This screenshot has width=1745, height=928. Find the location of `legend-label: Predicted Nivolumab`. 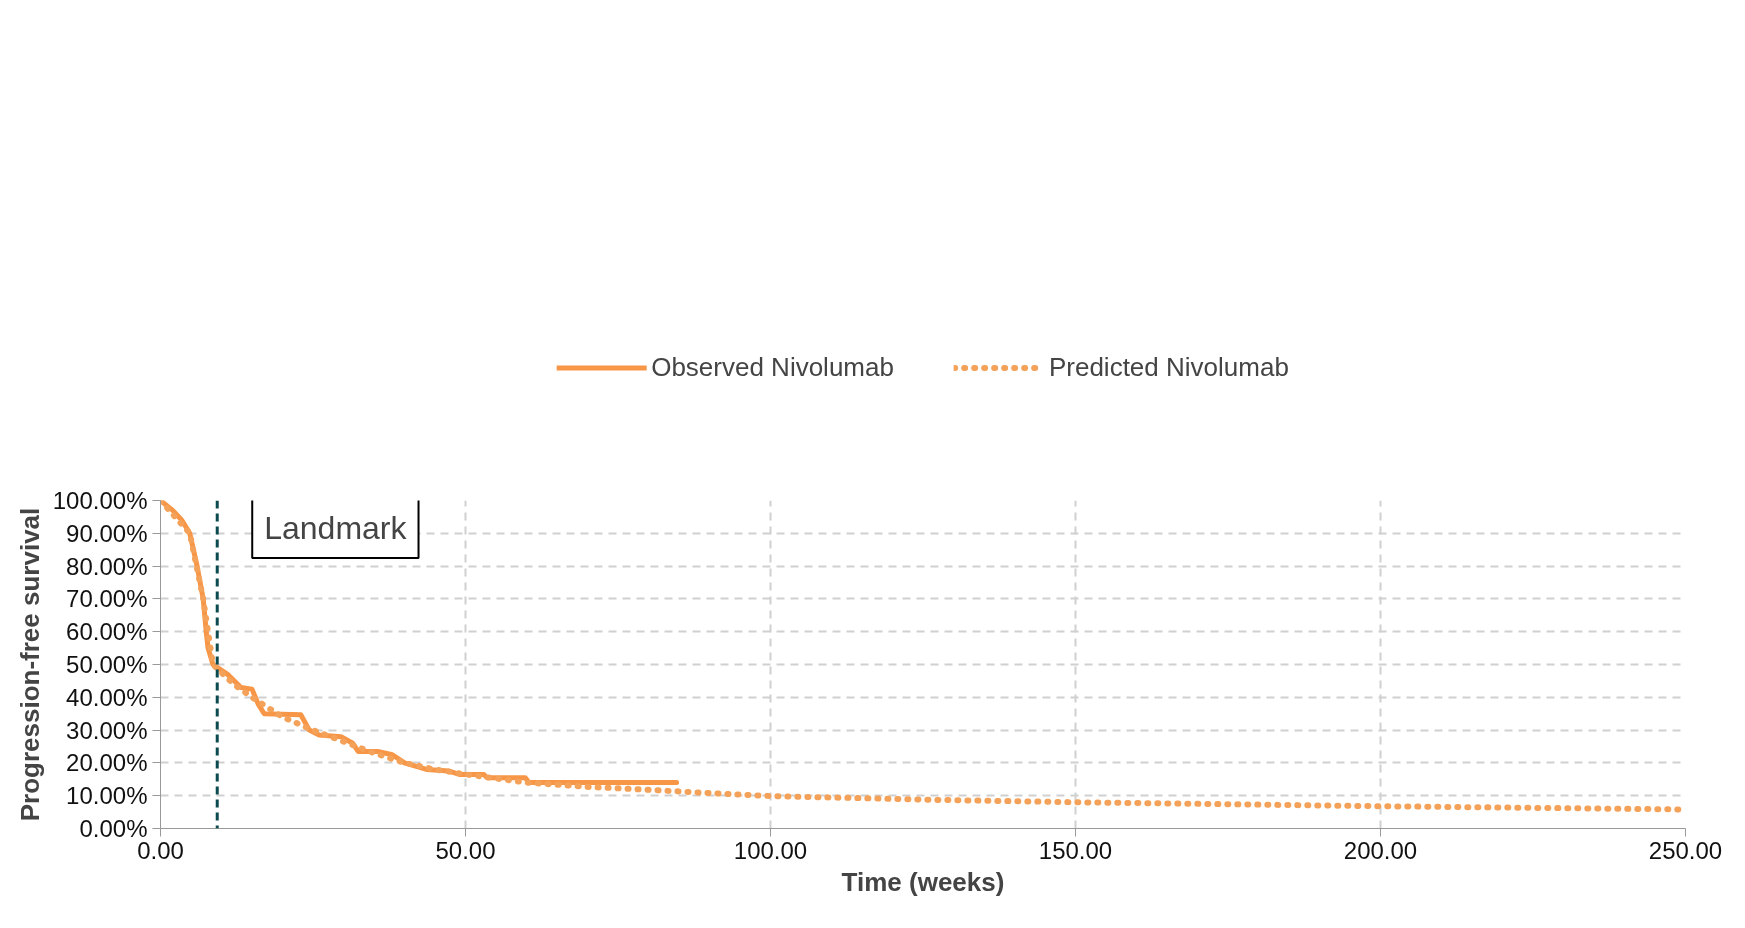

legend-label: Predicted Nivolumab is located at coordinates (1168, 367).